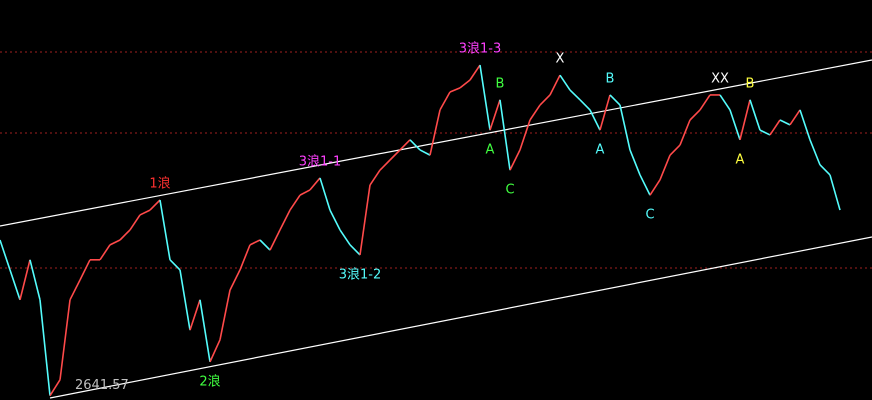 This screenshot has width=872, height=400. I want to click on wave-label: X, so click(560, 59).